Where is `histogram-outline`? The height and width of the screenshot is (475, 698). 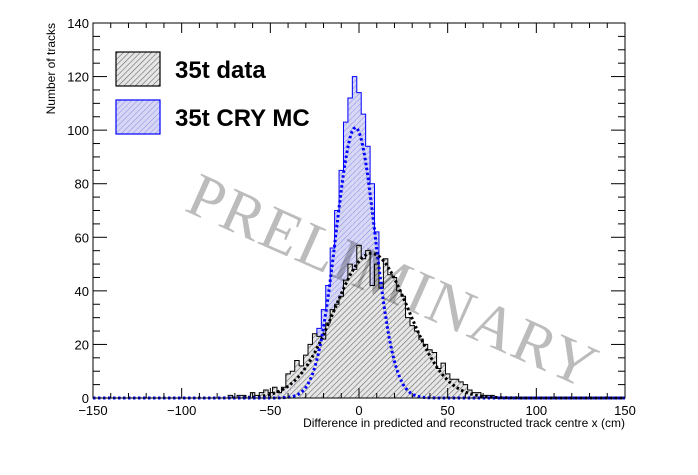
histogram-outline is located at coordinates (363, 321).